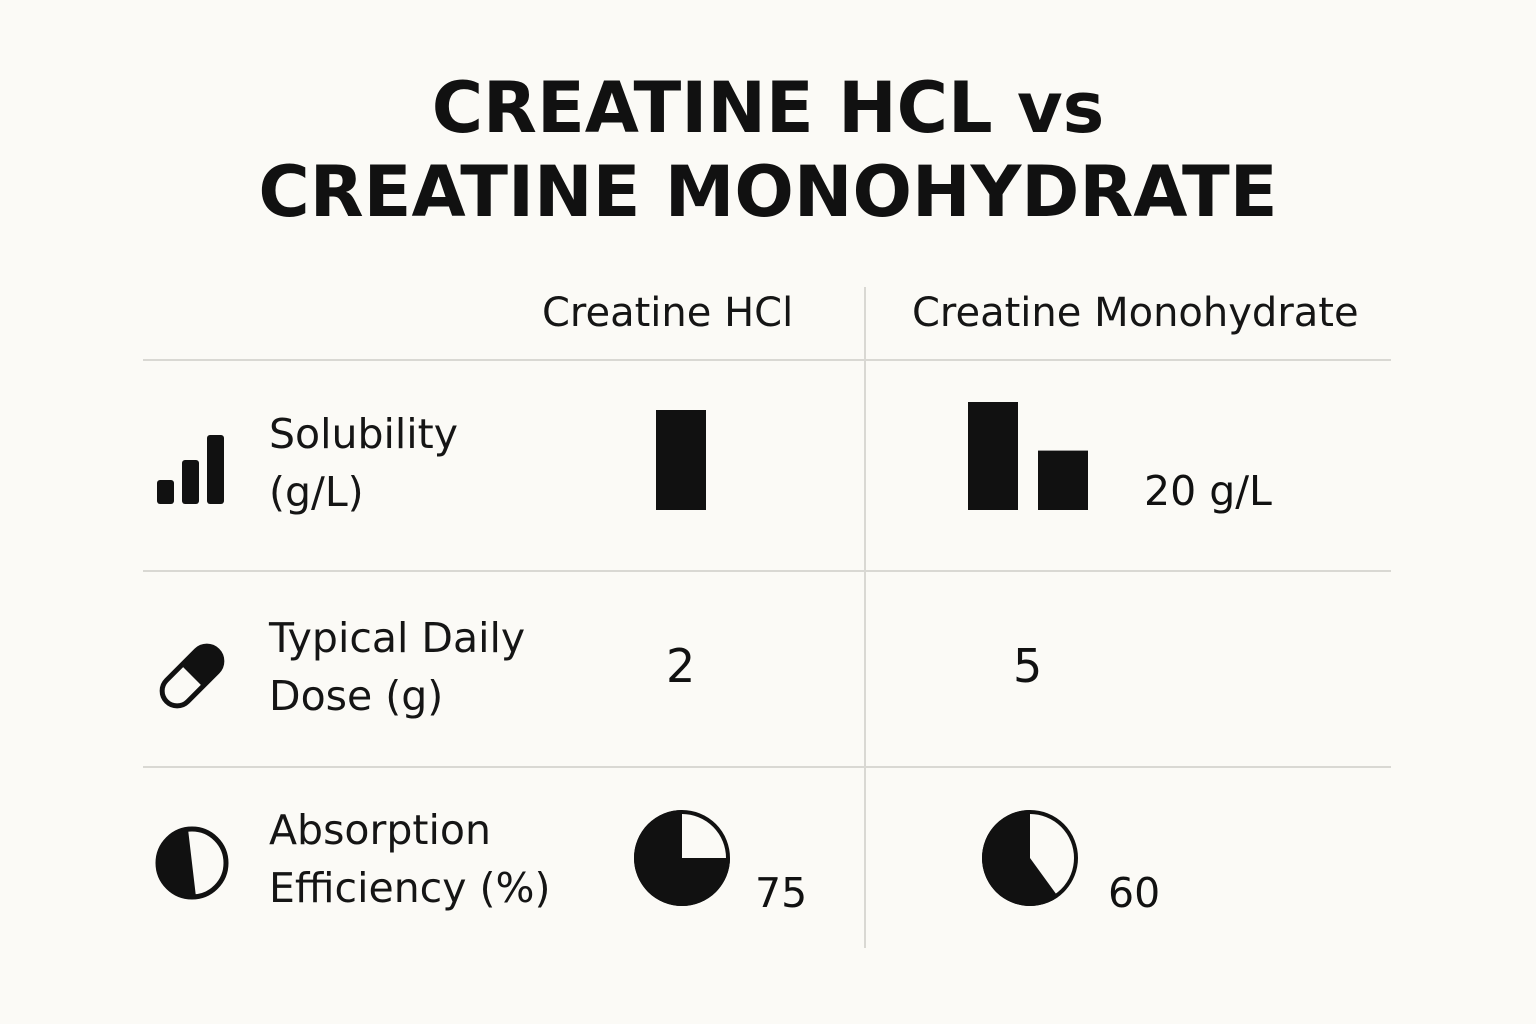 This screenshot has height=1024, width=1536. I want to click on absorption-monohydrate-pie-slice, so click(1020, 858).